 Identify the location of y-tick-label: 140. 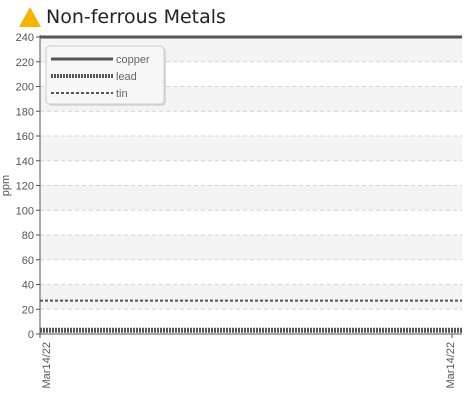
(25, 162).